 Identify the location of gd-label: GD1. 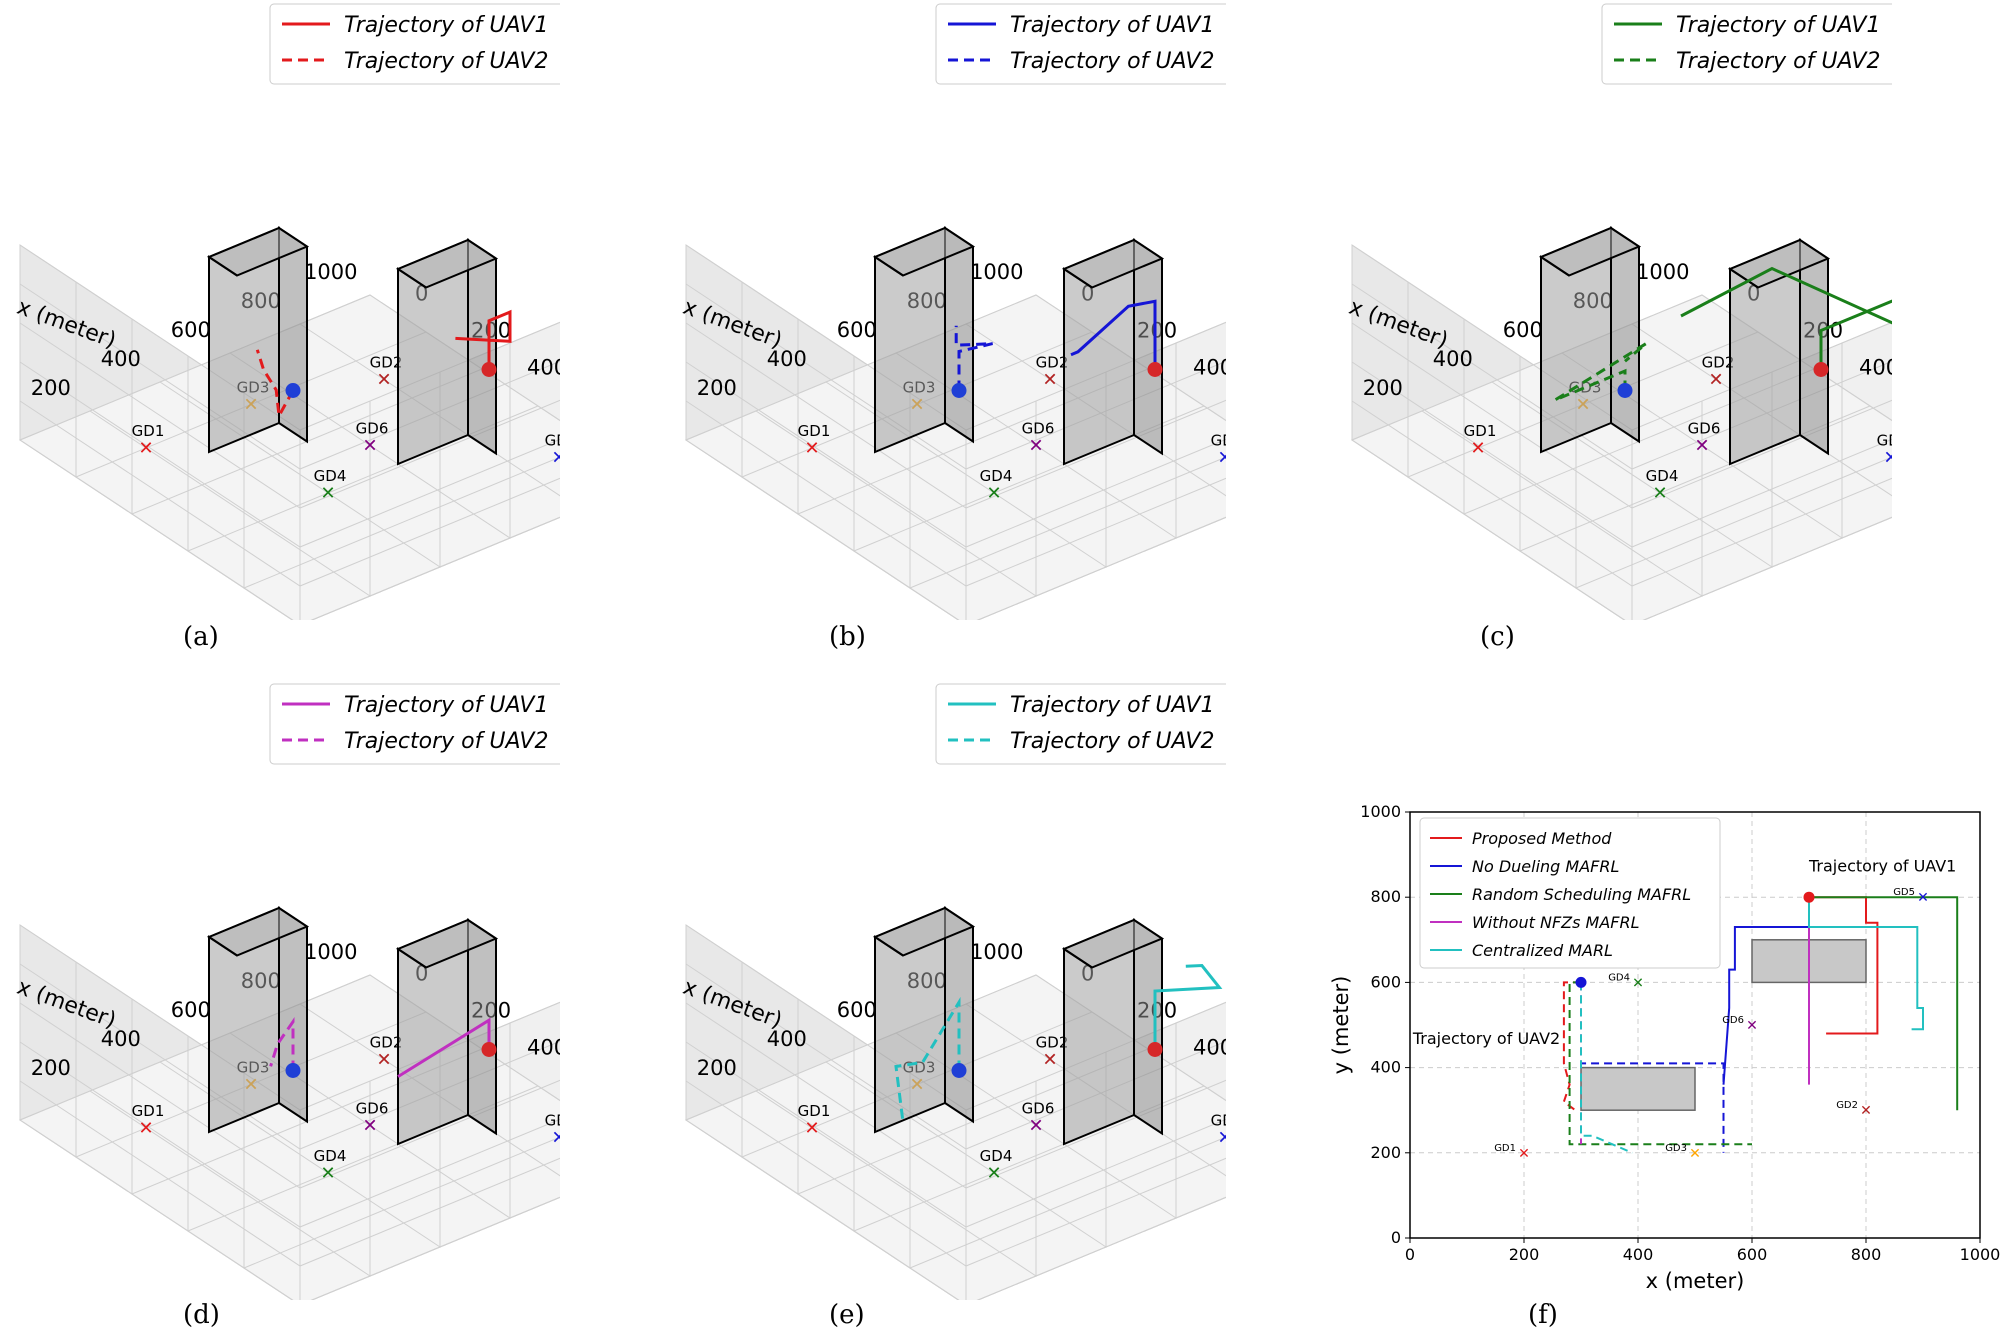
(148, 431).